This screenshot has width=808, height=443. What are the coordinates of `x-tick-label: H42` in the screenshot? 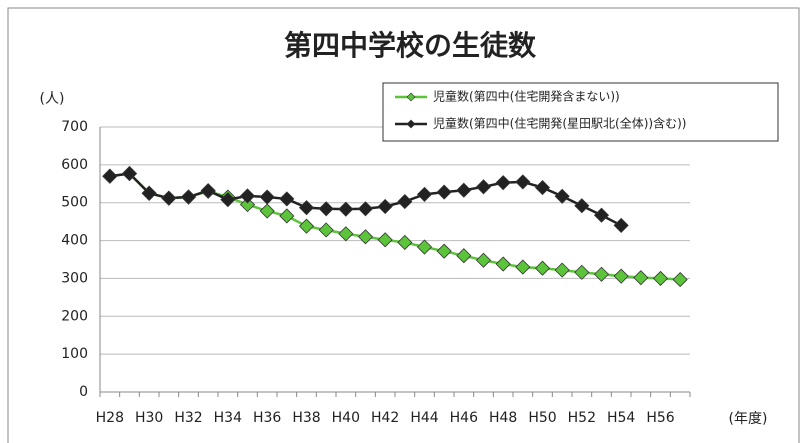 It's located at (385, 418).